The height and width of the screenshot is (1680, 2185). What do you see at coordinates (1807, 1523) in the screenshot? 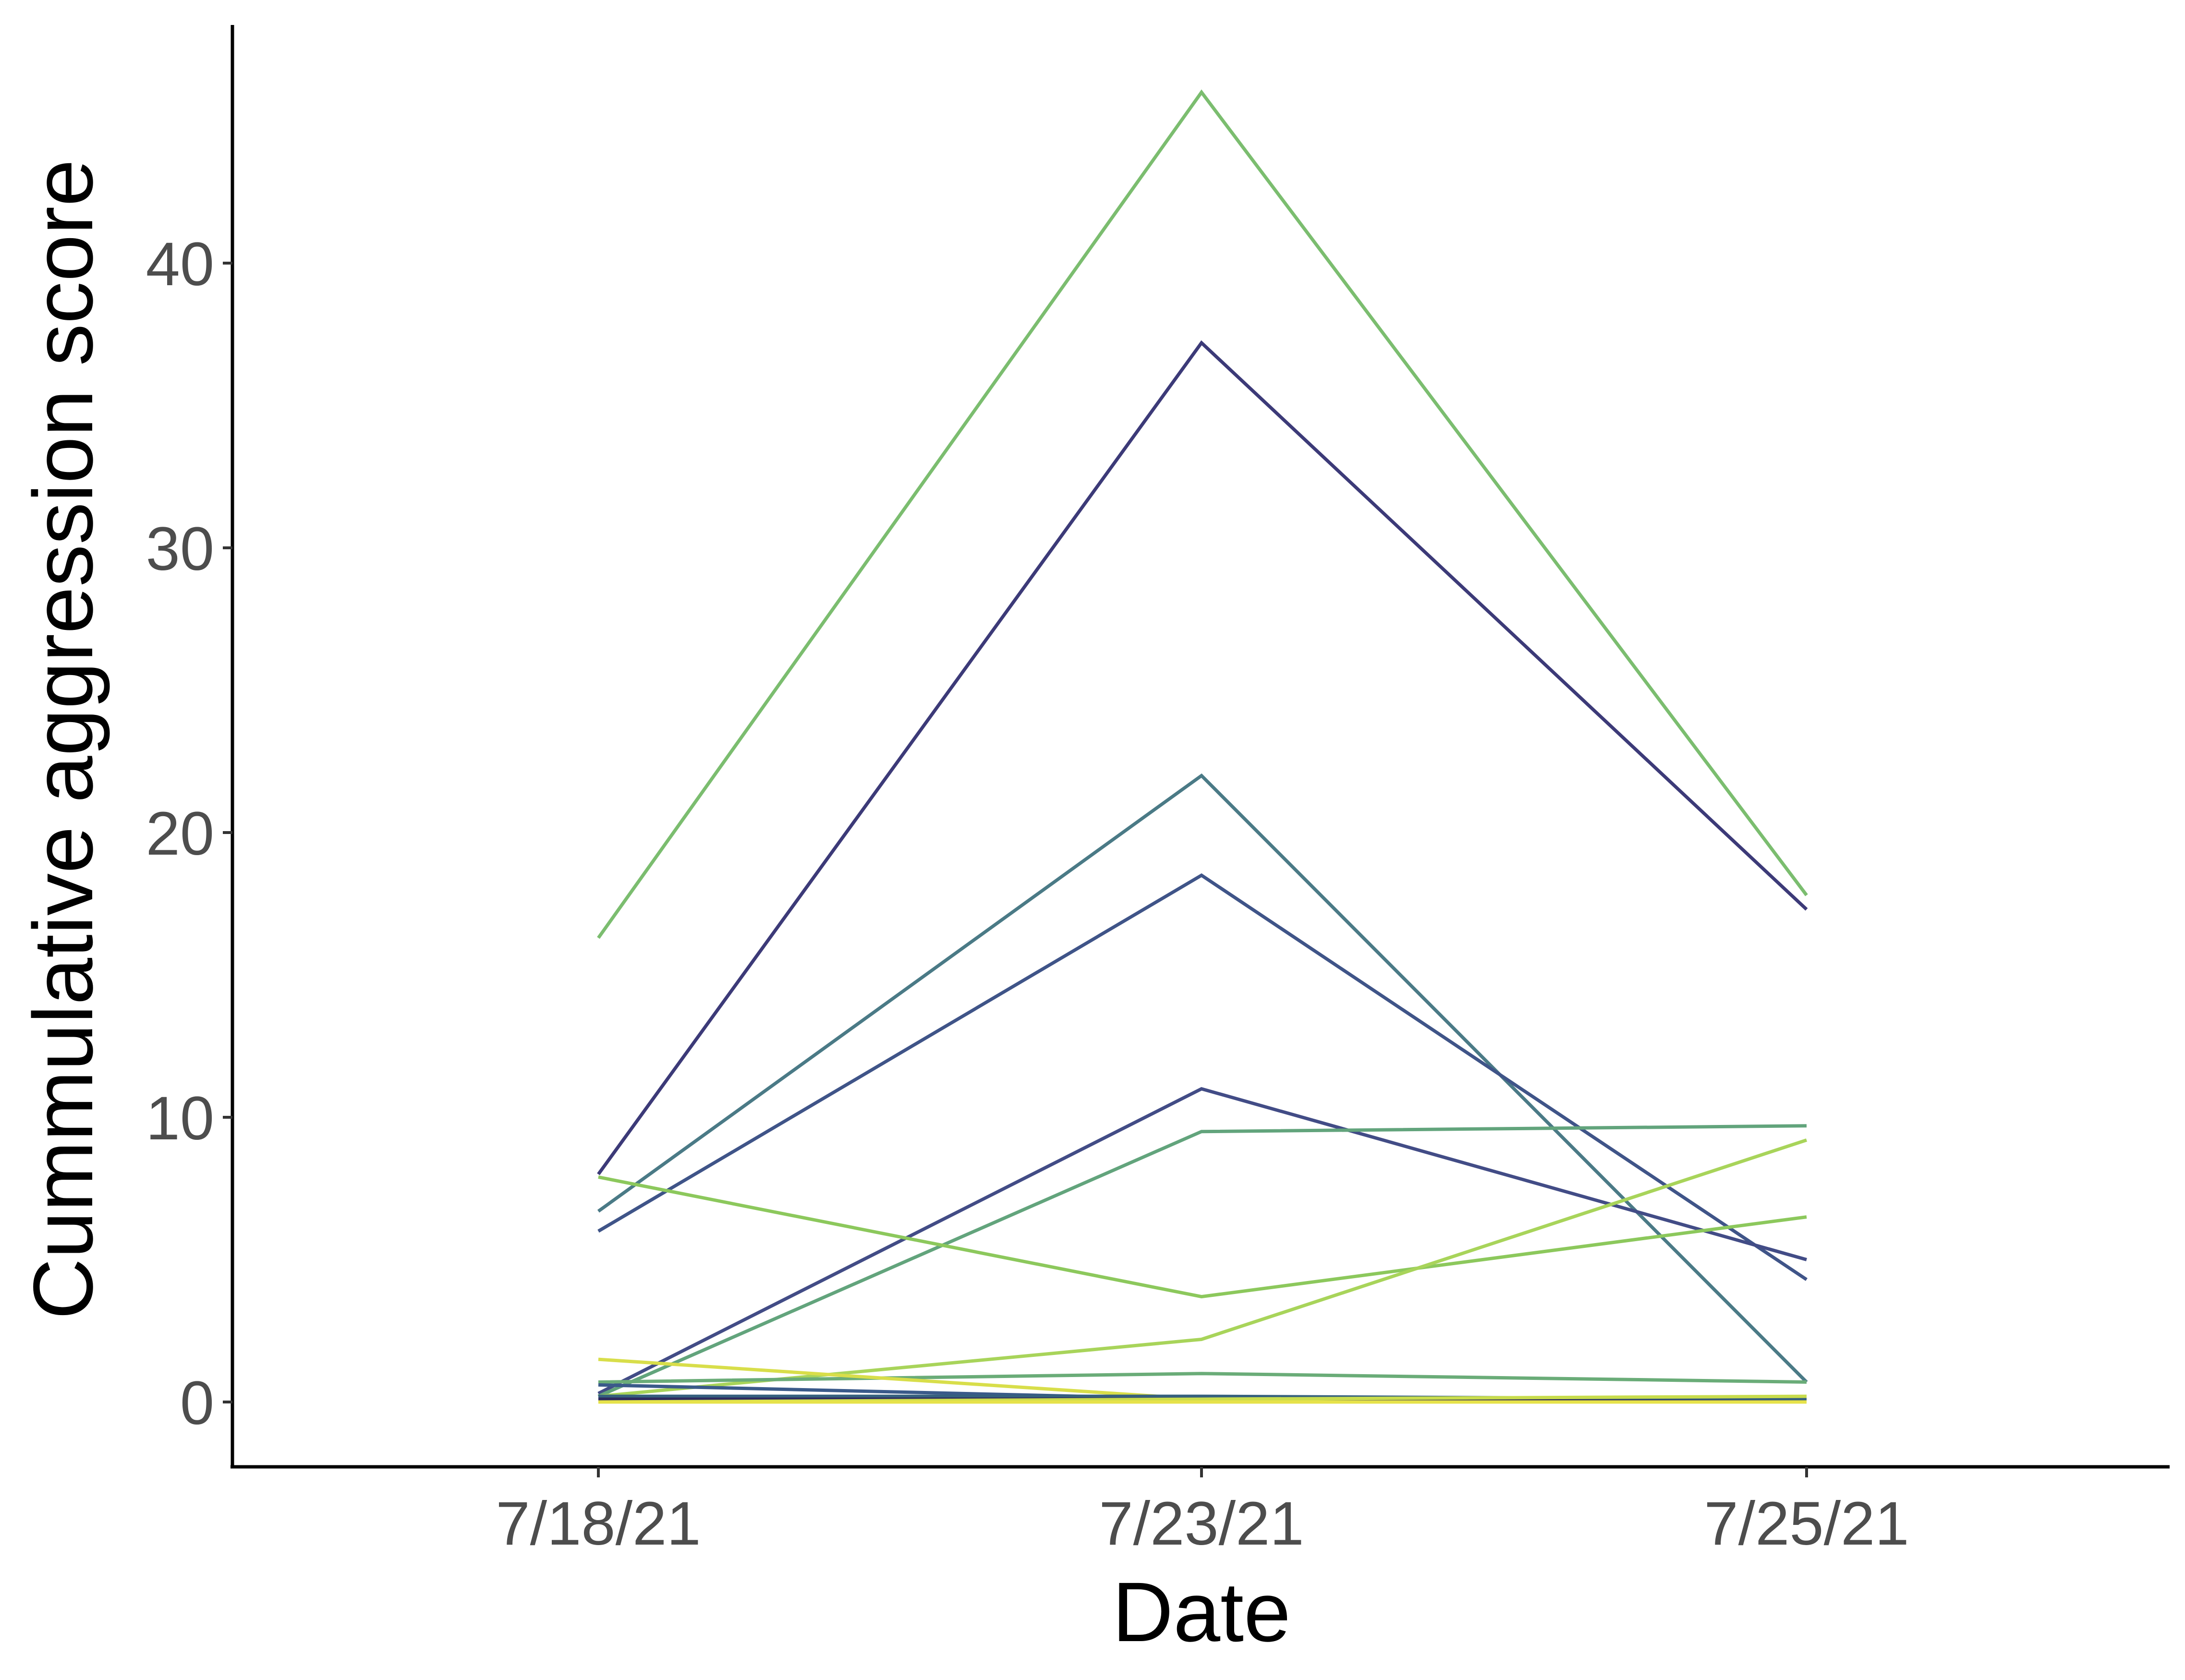
I see `x-tick-label: 7/25/21` at bounding box center [1807, 1523].